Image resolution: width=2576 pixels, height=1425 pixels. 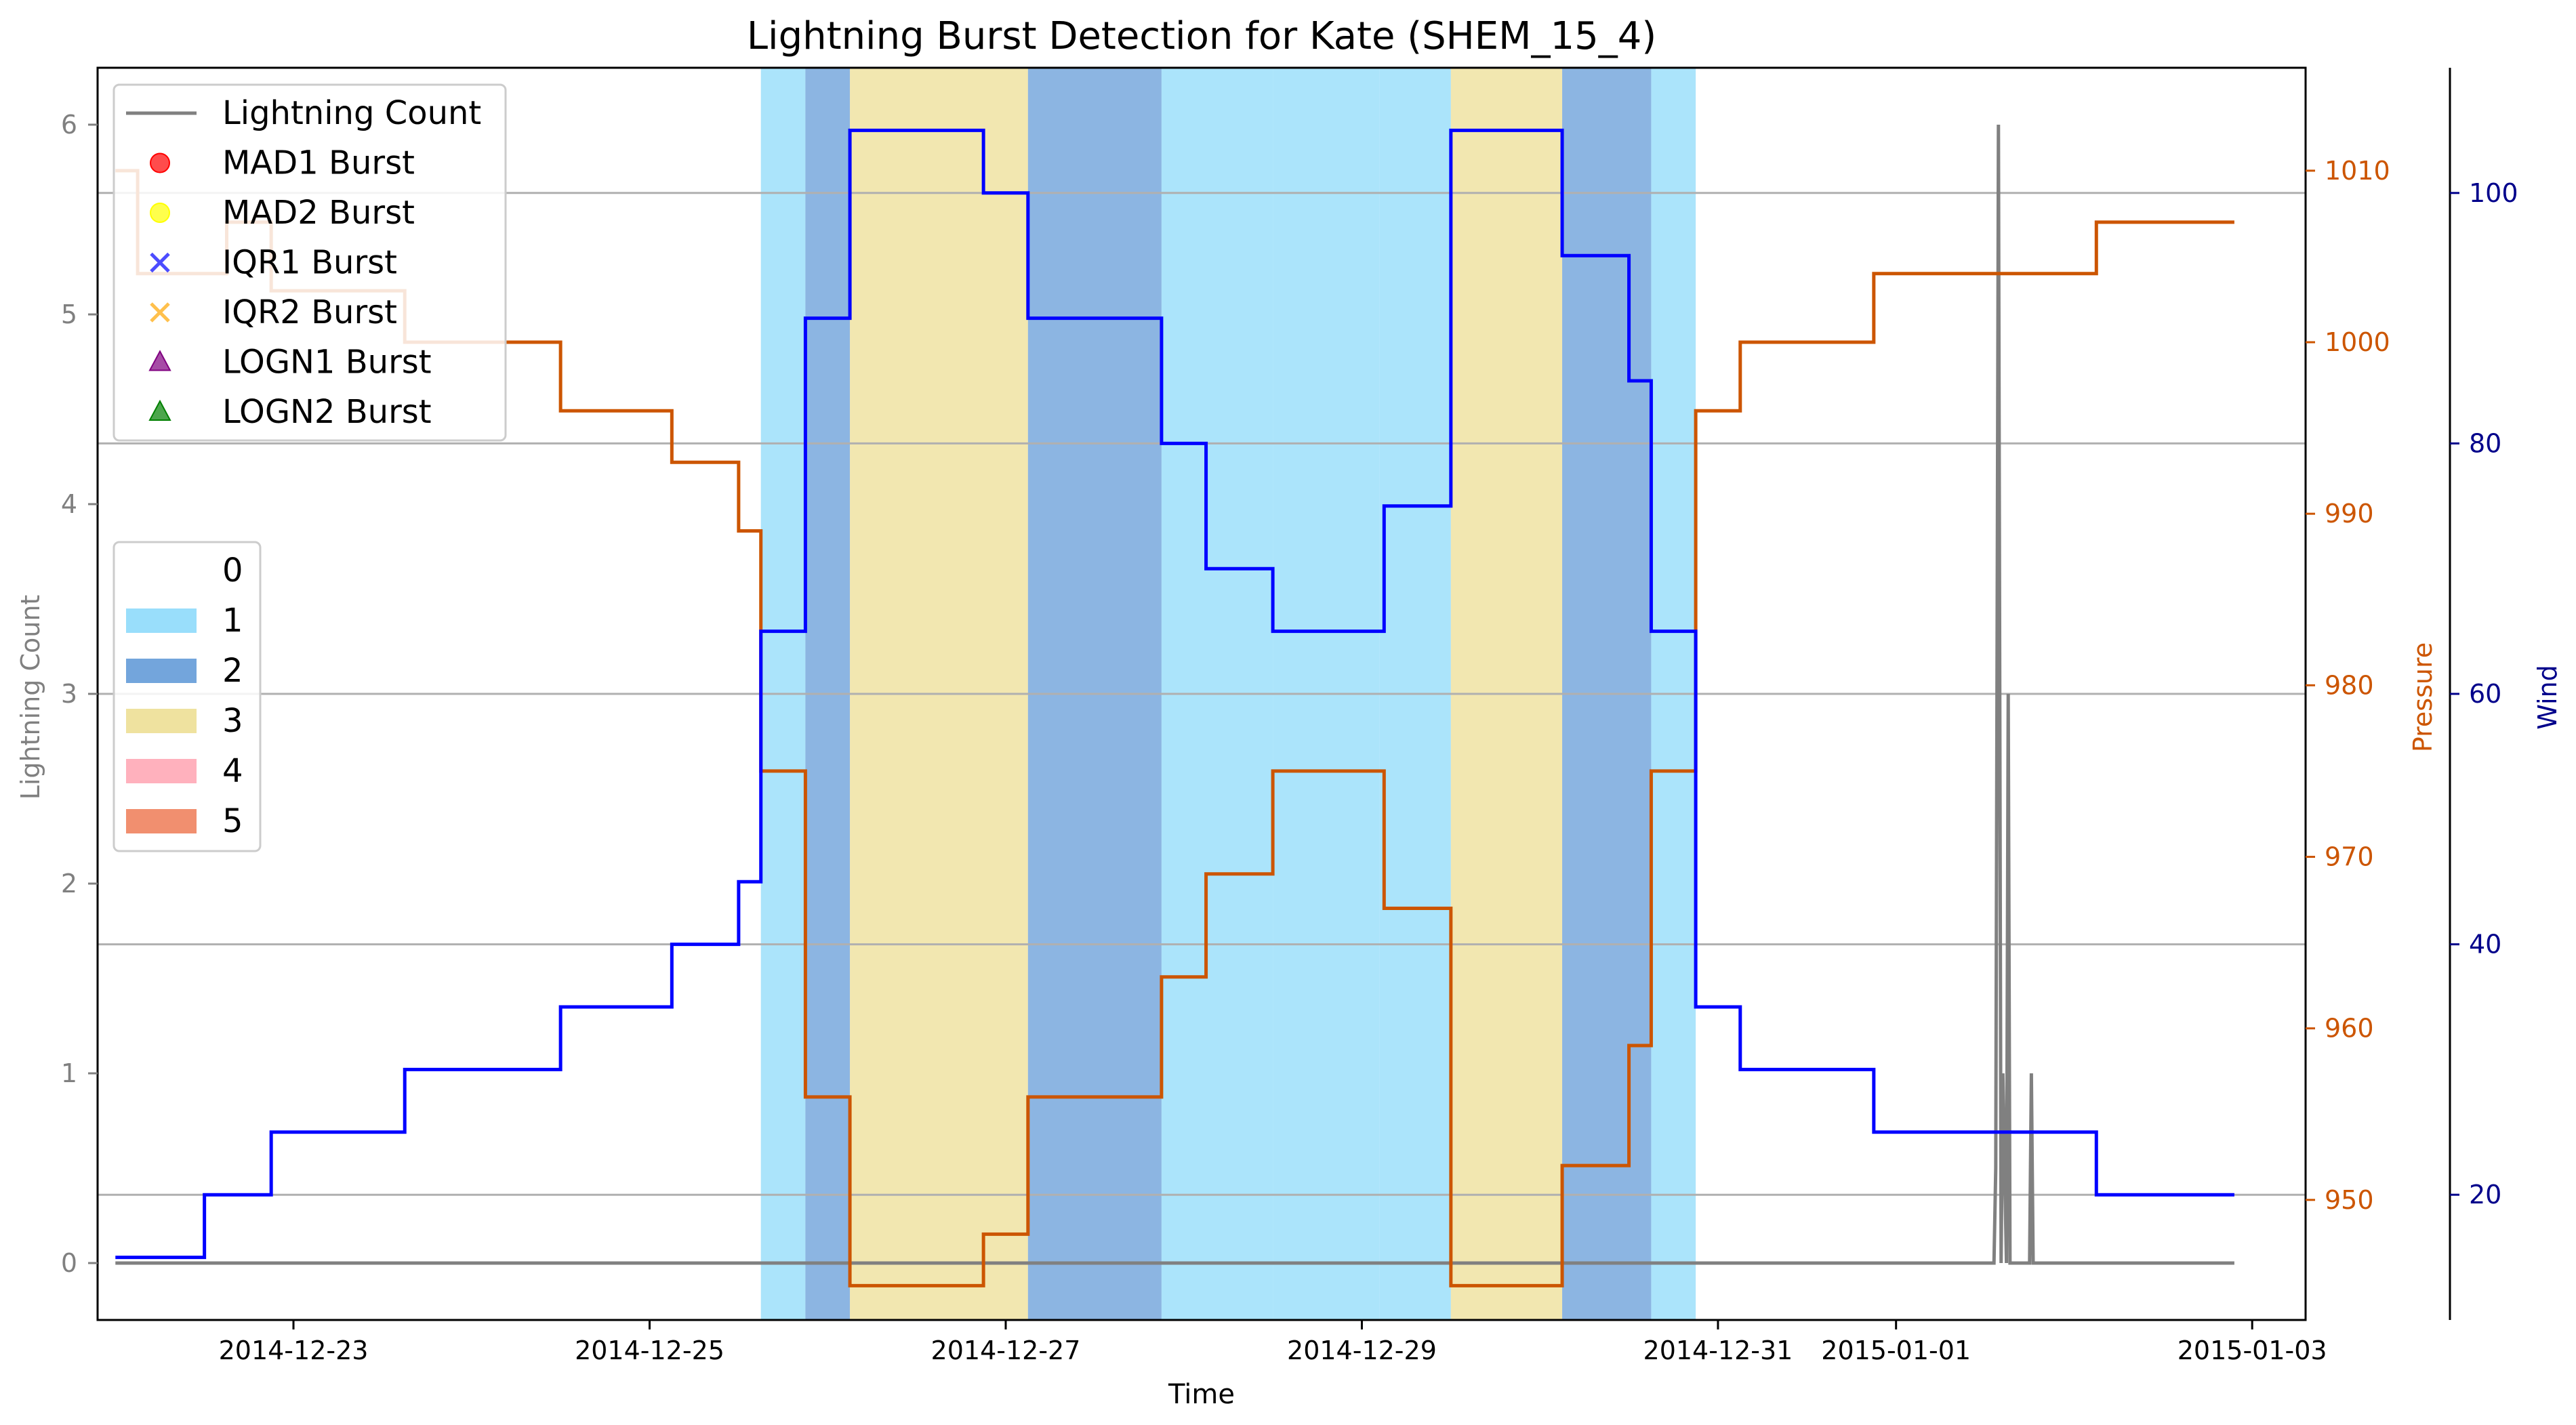 I want to click on wind-tick-label: 80, so click(x=2485, y=443).